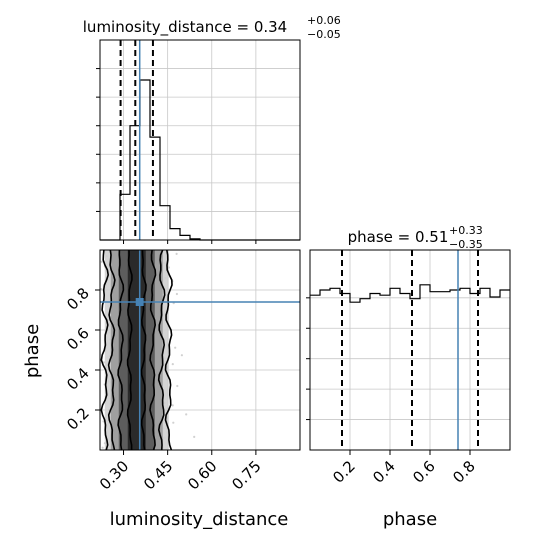 This screenshot has width=550, height=550. I want to click on y-tick-label: 0.2, so click(78, 419).